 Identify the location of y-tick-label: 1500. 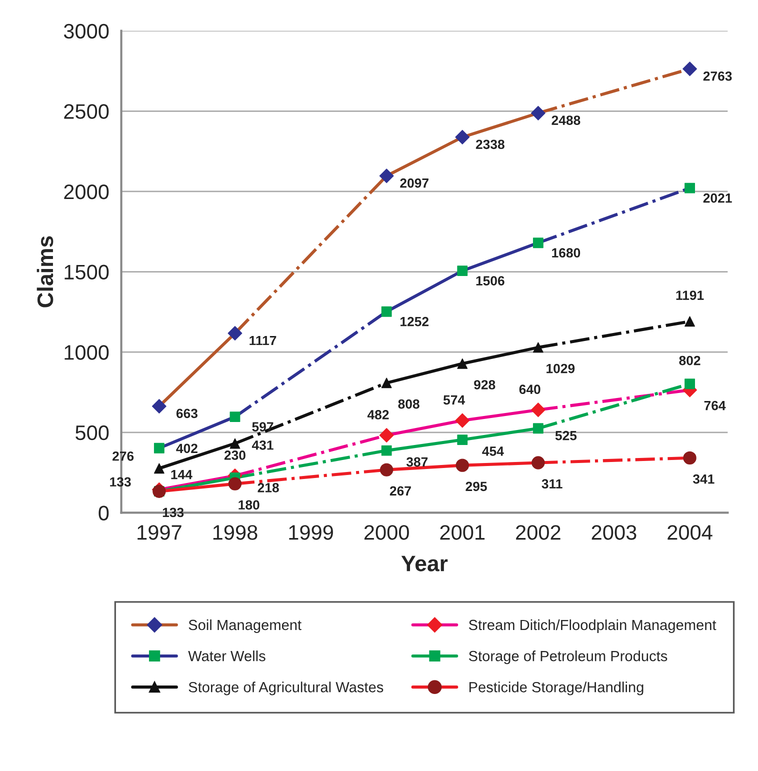
(86, 272).